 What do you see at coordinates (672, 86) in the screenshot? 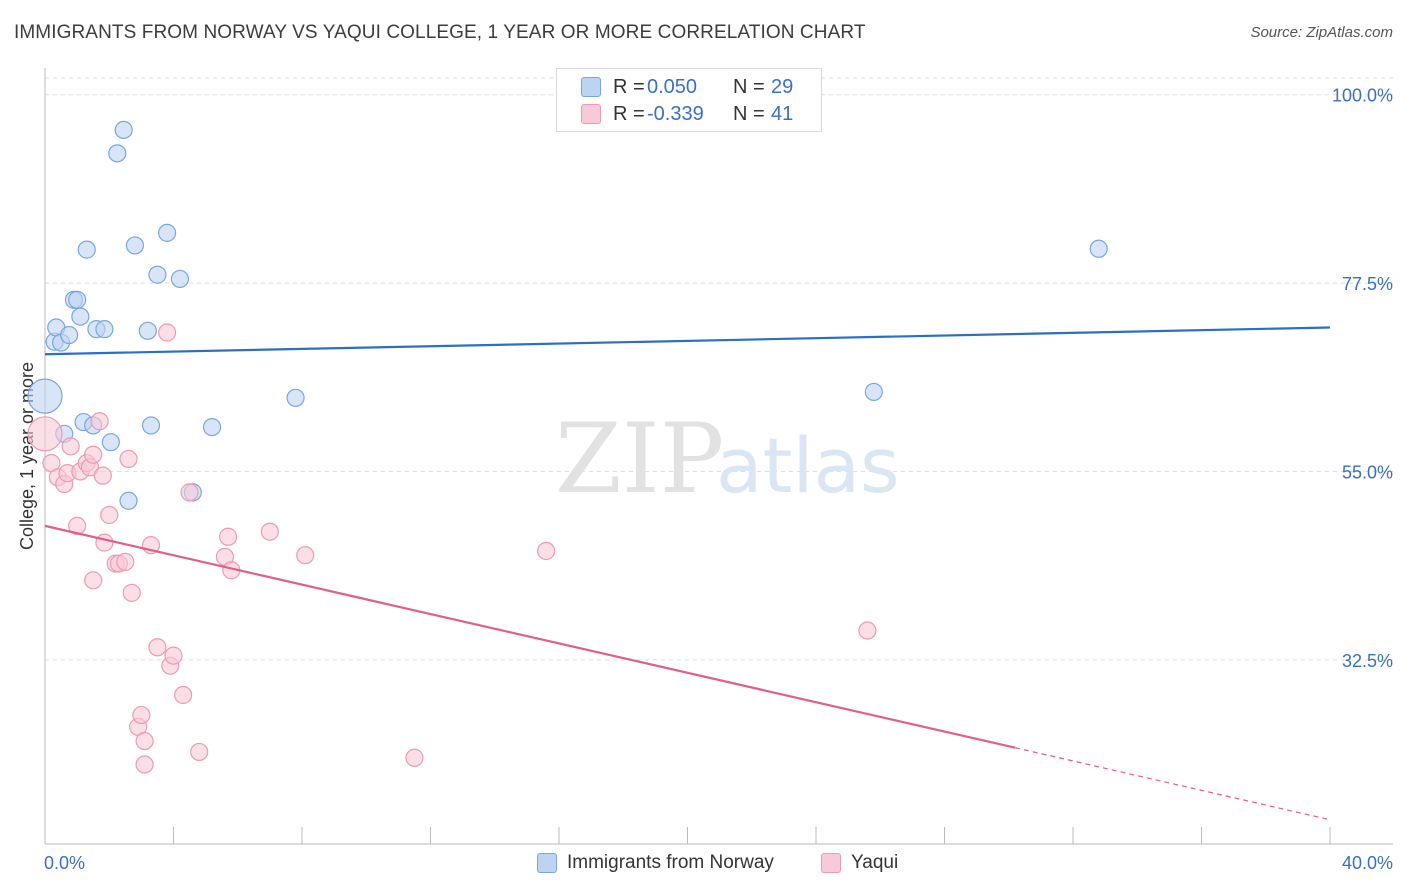
I see `legend-r-value: 0.050` at bounding box center [672, 86].